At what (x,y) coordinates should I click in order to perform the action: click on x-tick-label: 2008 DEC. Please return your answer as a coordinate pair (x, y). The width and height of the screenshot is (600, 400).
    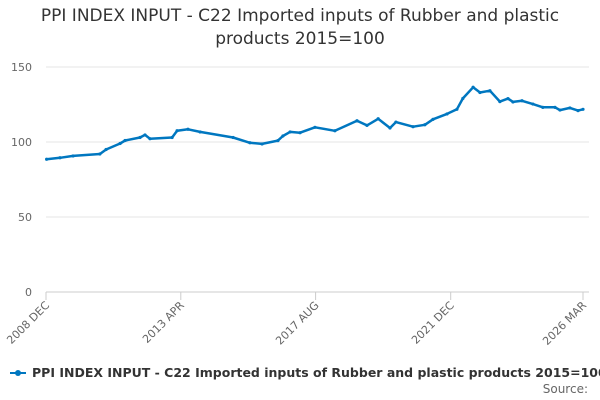
    Looking at the image, I should click on (28, 323).